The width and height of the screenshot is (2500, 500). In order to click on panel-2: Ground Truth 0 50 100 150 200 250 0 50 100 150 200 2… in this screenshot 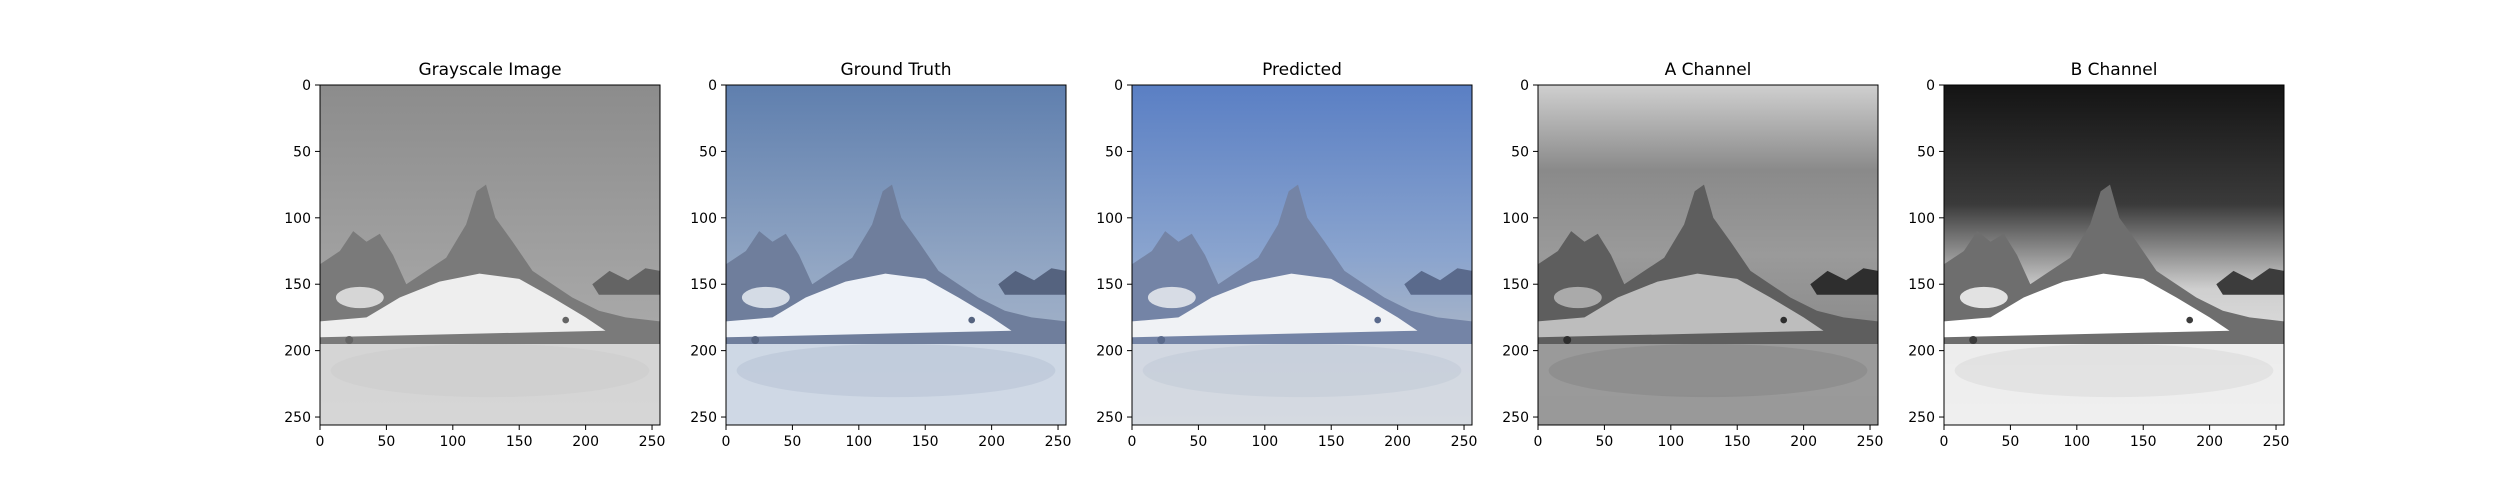, I will do `click(880, 255)`.